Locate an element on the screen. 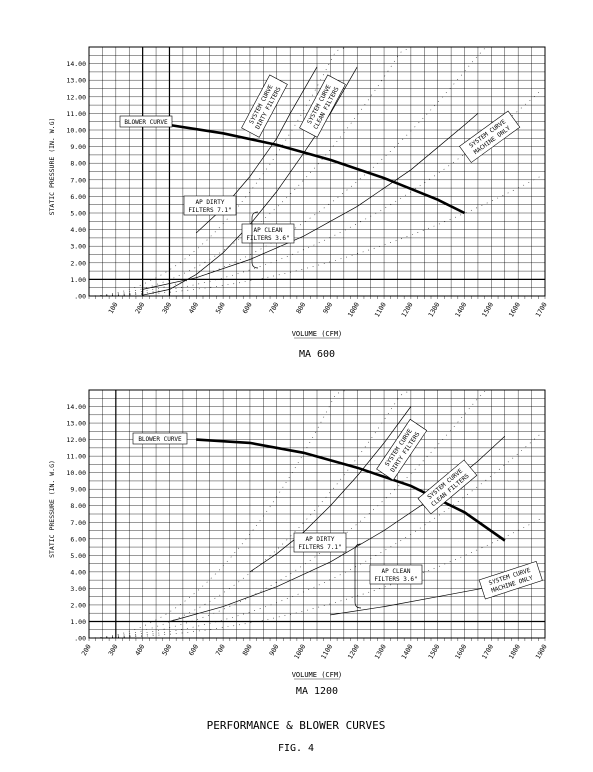 This screenshot has height=772, width=593. y-tick-label: 14.00 is located at coordinates (76, 407).